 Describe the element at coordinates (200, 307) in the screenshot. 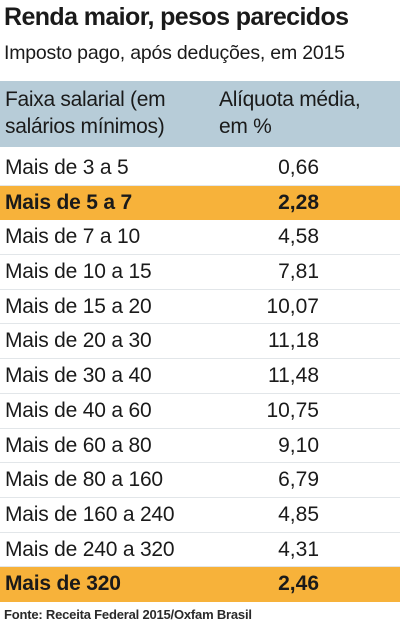

I see `table-row: Mais de 15 a 20 10,07` at that location.